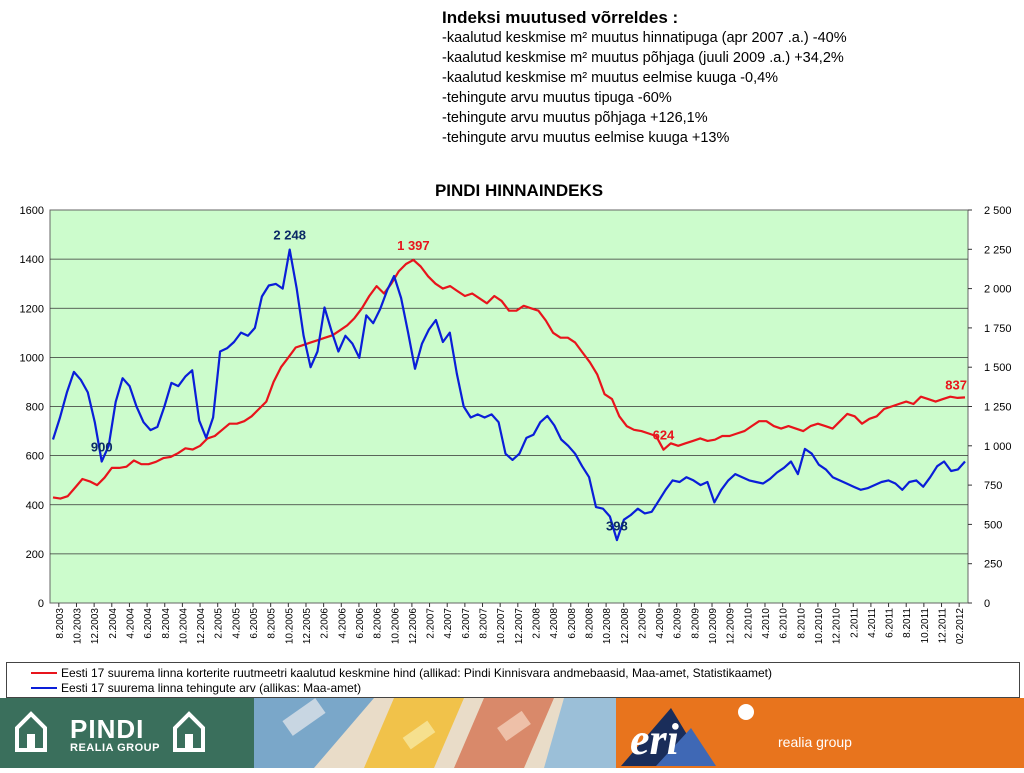 The image size is (1024, 773). I want to click on x-tick-label: 2.2008, so click(536, 623).